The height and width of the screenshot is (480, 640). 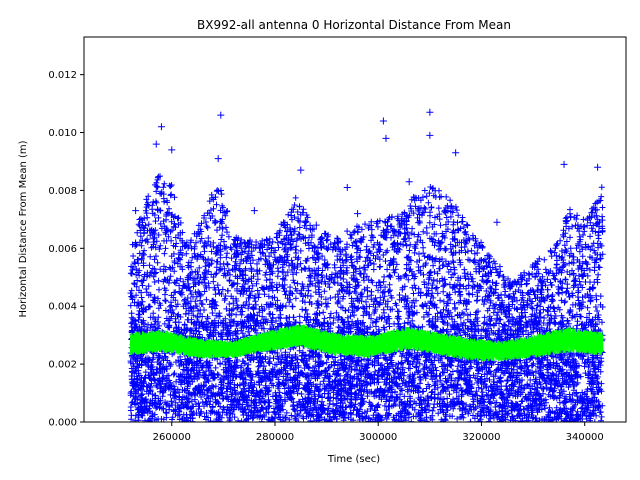 I want to click on y-tick-label: 0.008, so click(x=62, y=191).